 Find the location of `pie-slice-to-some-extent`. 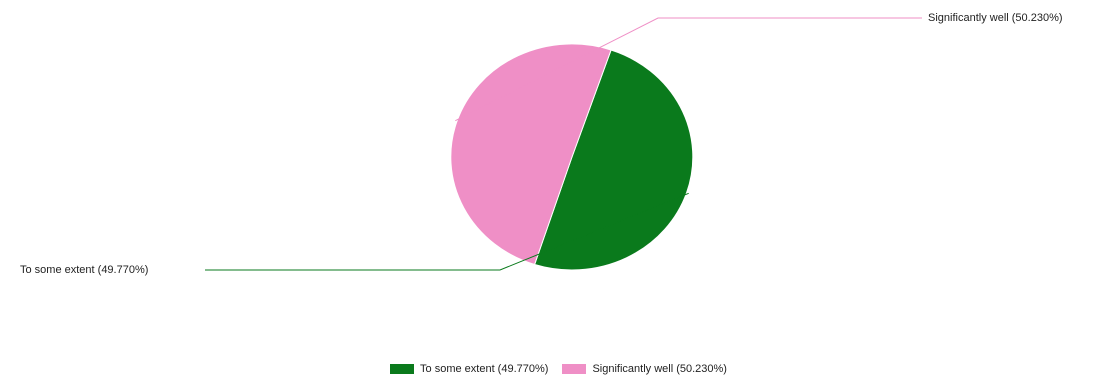

pie-slice-to-some-extent is located at coordinates (613, 160).